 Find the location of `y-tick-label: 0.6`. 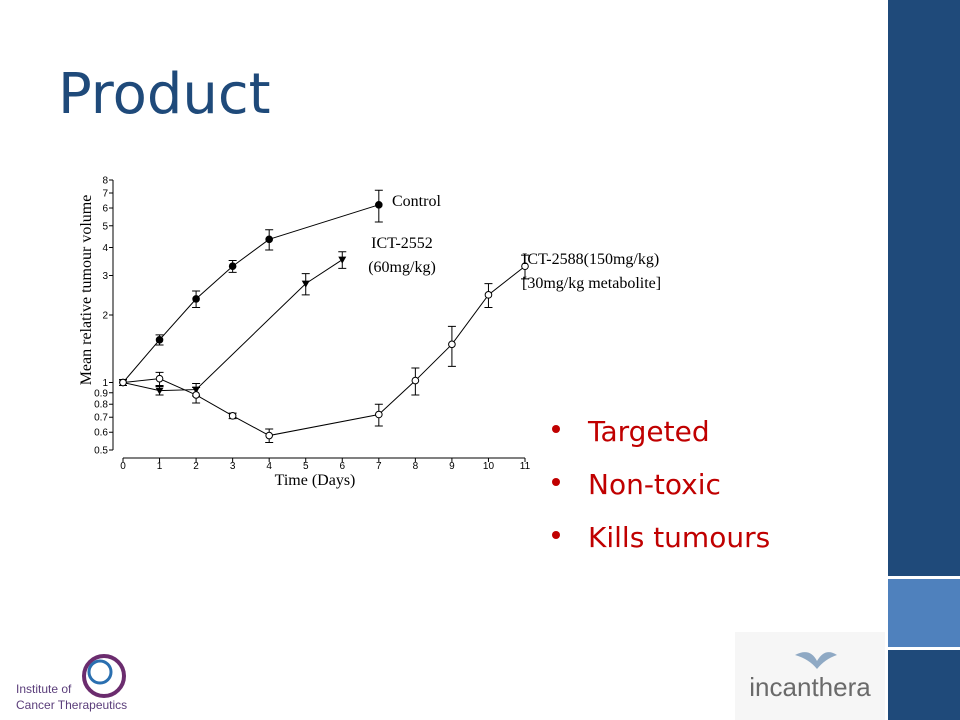

y-tick-label: 0.6 is located at coordinates (101, 433).